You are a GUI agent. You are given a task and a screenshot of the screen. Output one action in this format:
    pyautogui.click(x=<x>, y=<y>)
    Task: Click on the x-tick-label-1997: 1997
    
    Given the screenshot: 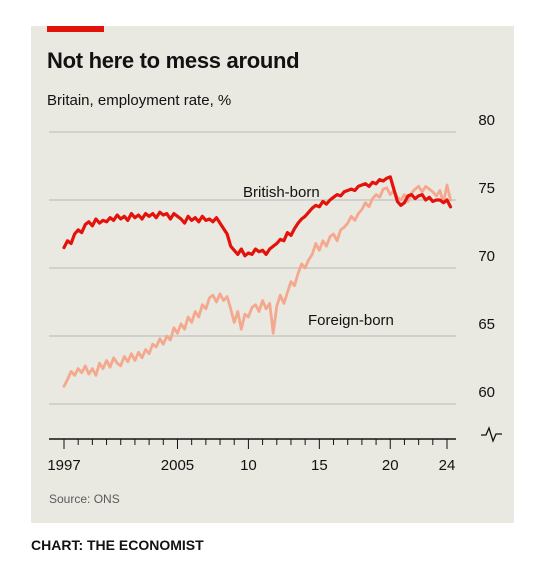 What is the action you would take?
    pyautogui.click(x=63, y=465)
    